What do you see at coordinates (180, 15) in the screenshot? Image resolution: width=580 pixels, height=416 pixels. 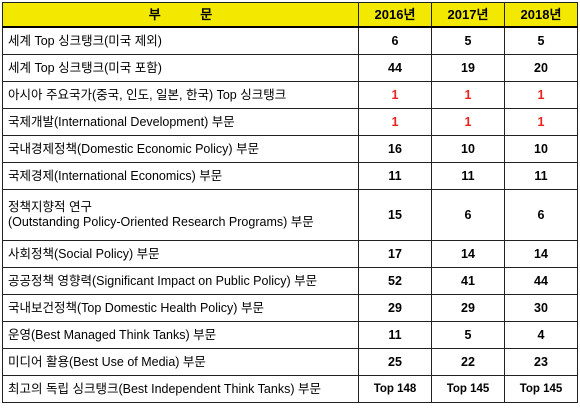 I see `header-category: 부 문` at bounding box center [180, 15].